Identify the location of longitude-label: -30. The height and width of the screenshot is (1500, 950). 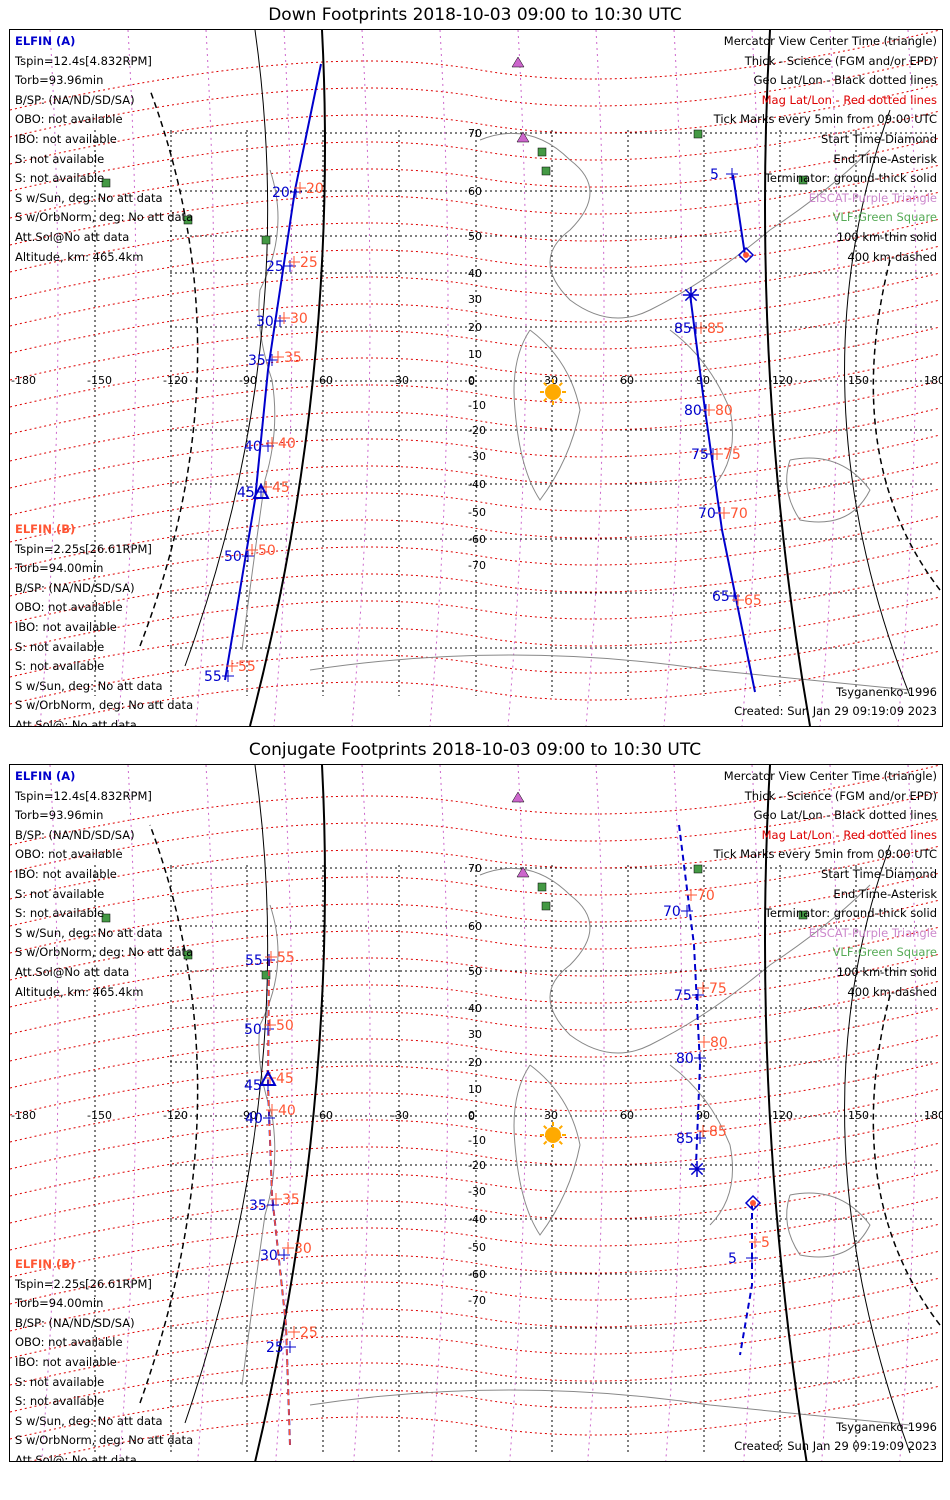
(400, 1115).